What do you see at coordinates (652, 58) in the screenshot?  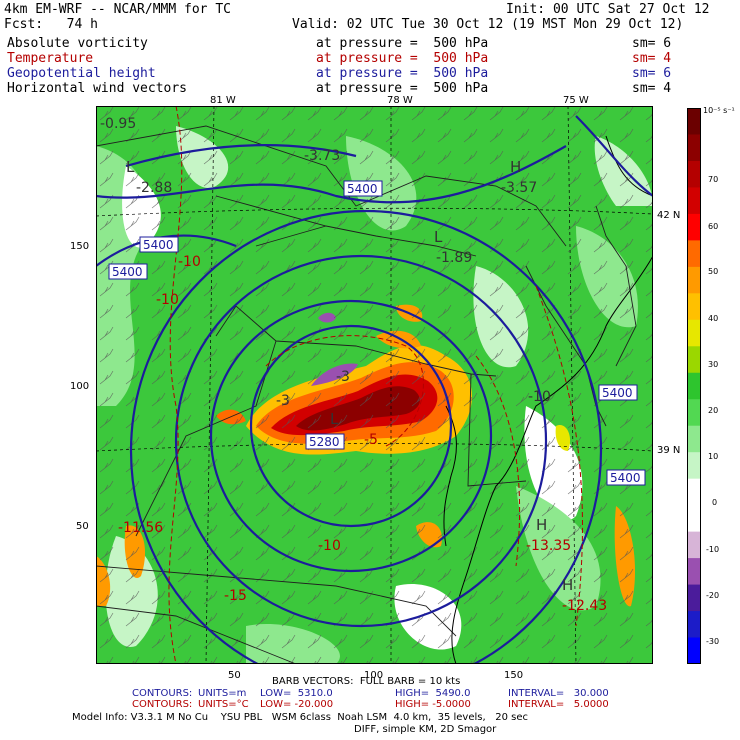 I see `field-sm-temperature: sm= 4` at bounding box center [652, 58].